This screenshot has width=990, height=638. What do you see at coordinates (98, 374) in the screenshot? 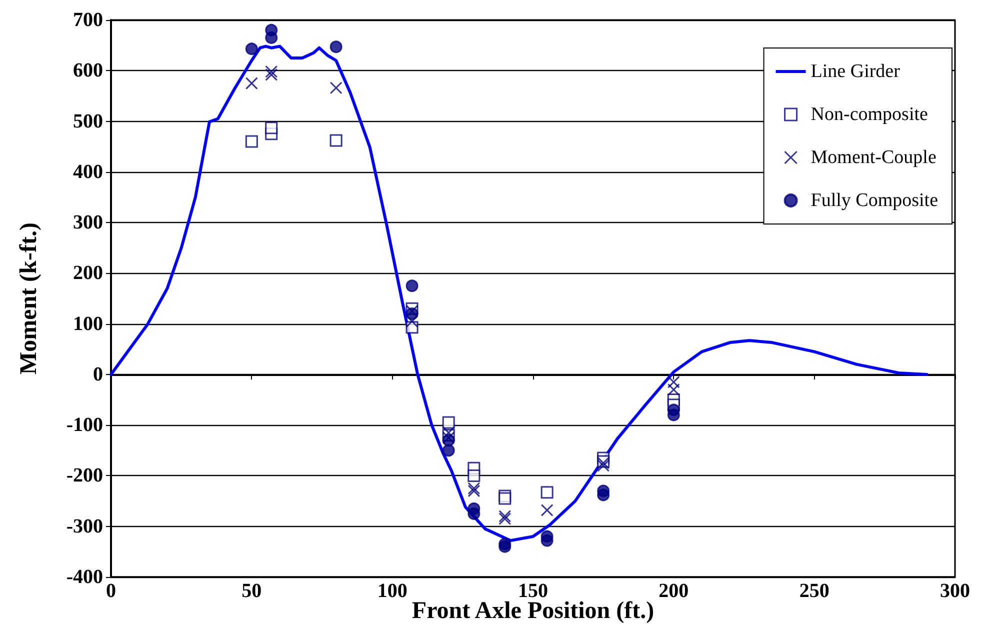
I see `y-tick-label: 0` at bounding box center [98, 374].